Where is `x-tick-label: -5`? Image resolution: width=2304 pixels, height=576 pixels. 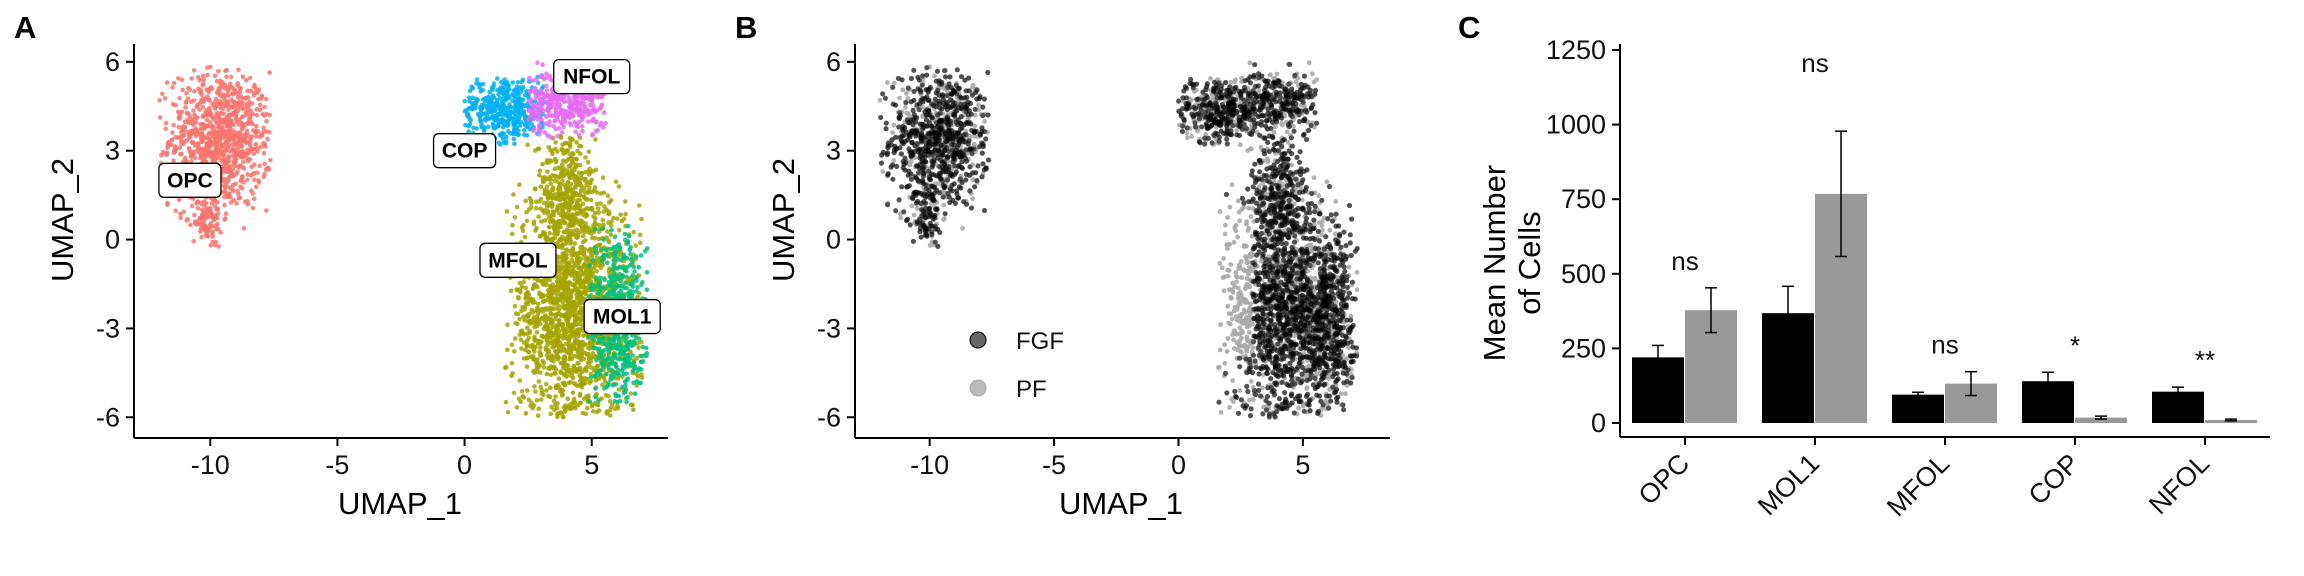
x-tick-label: -5 is located at coordinates (337, 465).